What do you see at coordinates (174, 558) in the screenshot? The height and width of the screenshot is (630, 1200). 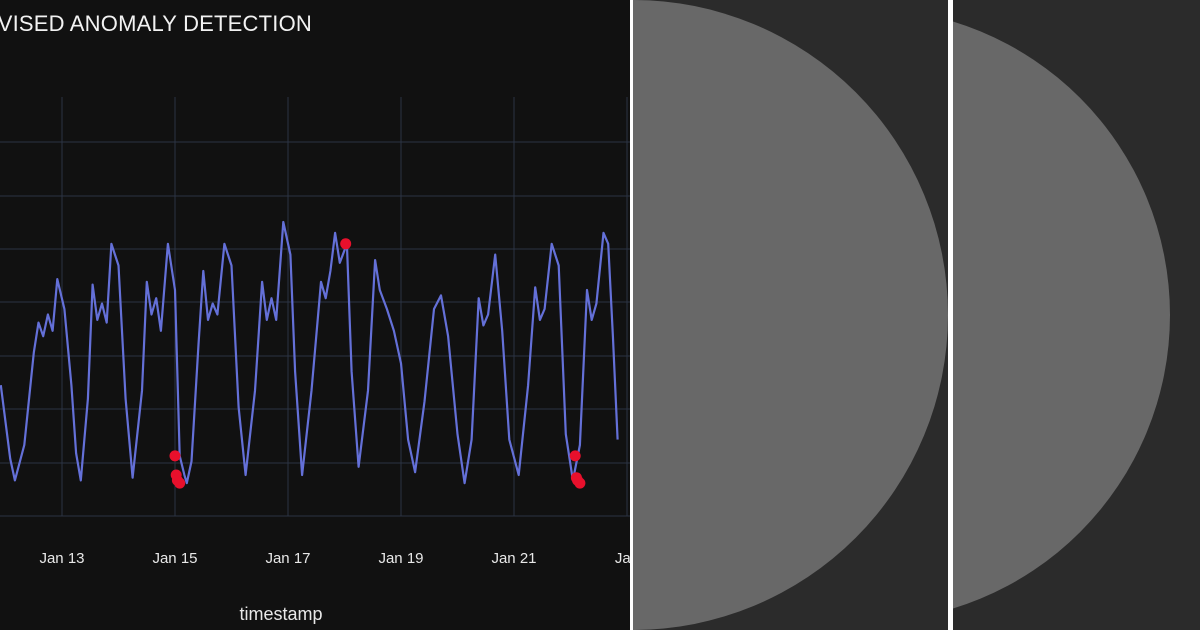 I see `x-tick-label: Jan 15` at bounding box center [174, 558].